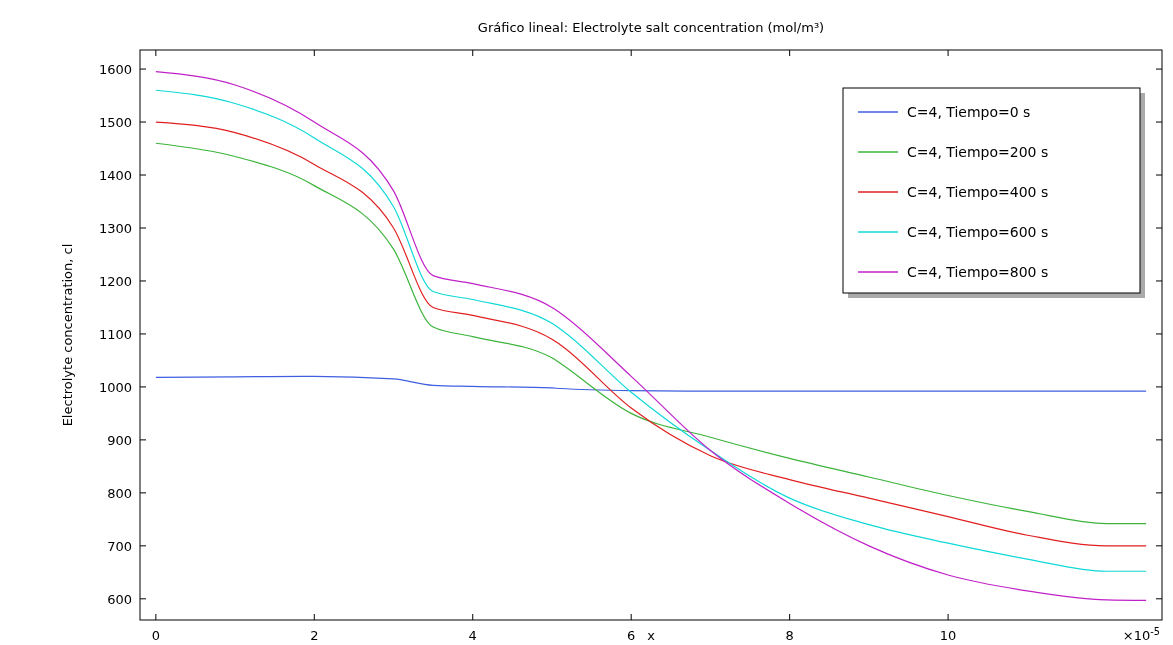  What do you see at coordinates (155, 635) in the screenshot?
I see `x-tick-label: 0` at bounding box center [155, 635].